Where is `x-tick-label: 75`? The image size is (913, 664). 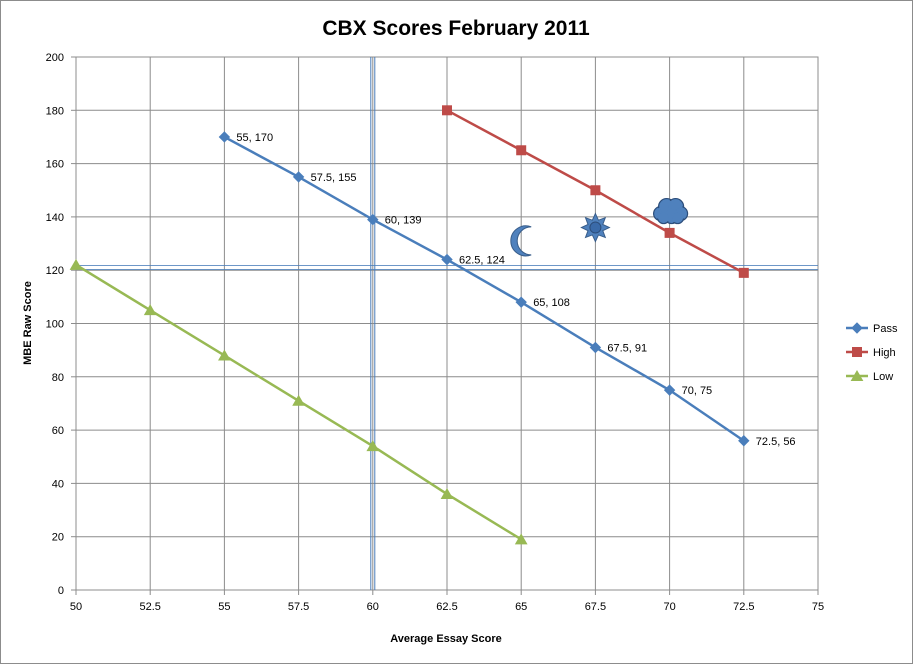
x-tick-label: 75 is located at coordinates (818, 607).